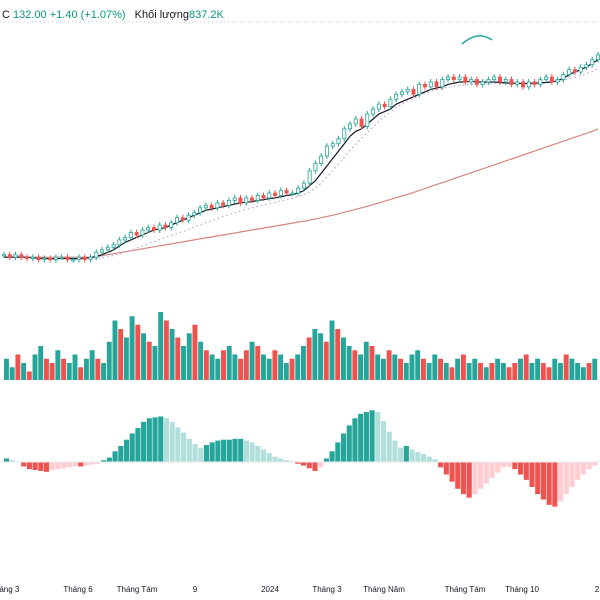 The height and width of the screenshot is (600, 600). Describe the element at coordinates (465, 589) in the screenshot. I see `x-tick-label: Tháng Tám` at that location.